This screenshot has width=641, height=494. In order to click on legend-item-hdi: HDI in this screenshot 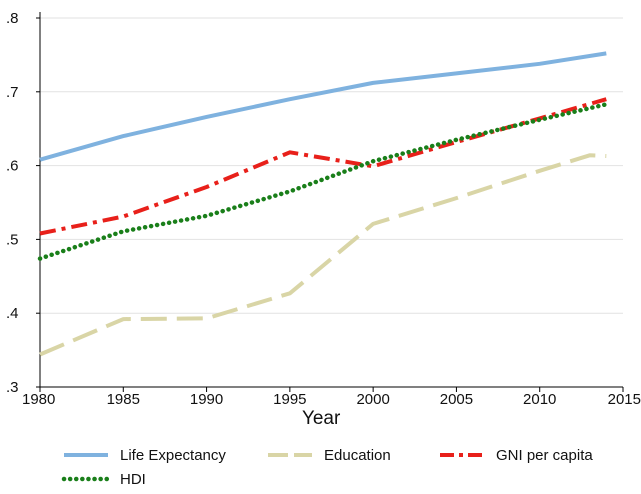, I will do `click(103, 479)`.